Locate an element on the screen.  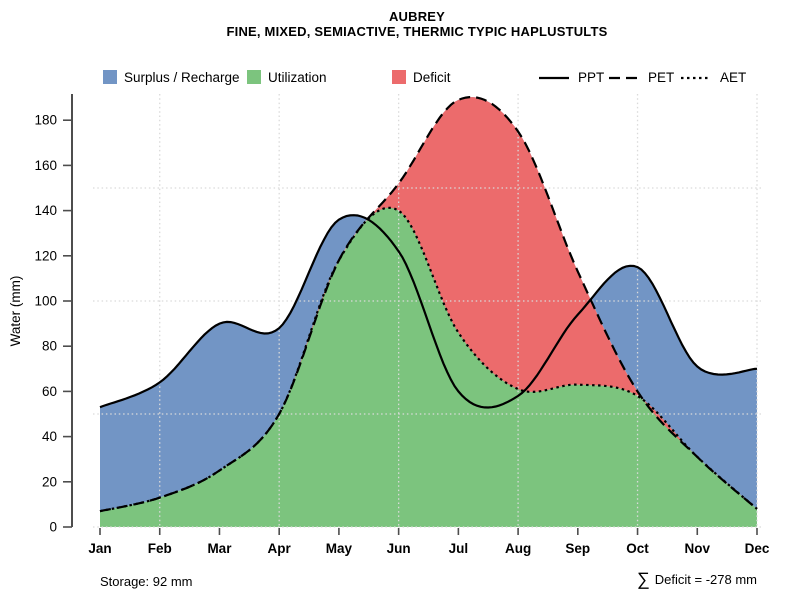
y-axis-label: Water (mm) is located at coordinates (15, 311).